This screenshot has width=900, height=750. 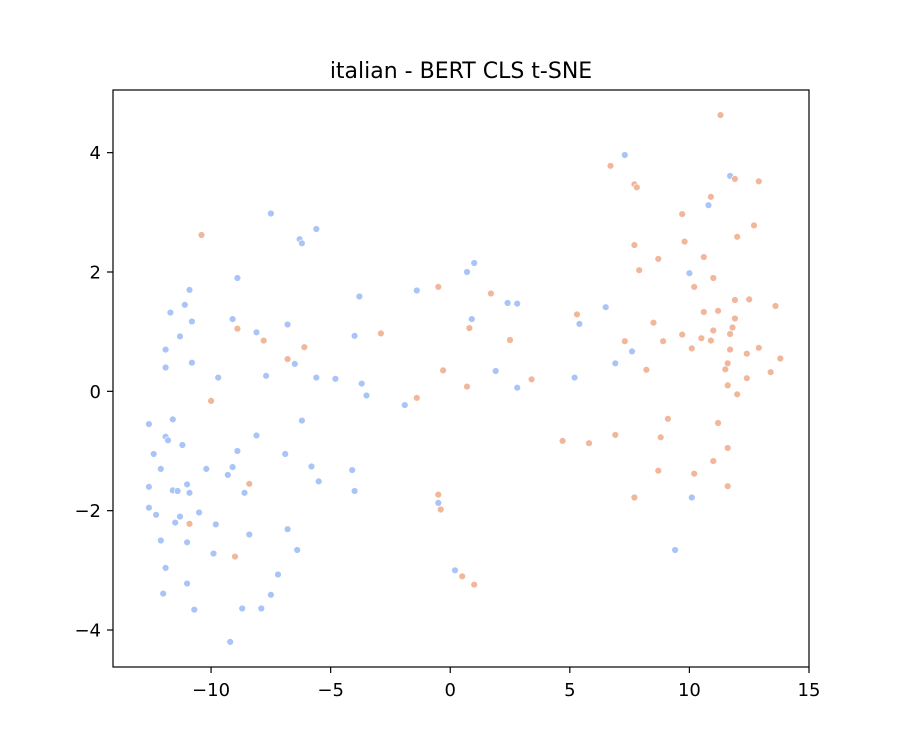 What do you see at coordinates (93, 392) in the screenshot?
I see `y-axis: −4 −2 0 2 4` at bounding box center [93, 392].